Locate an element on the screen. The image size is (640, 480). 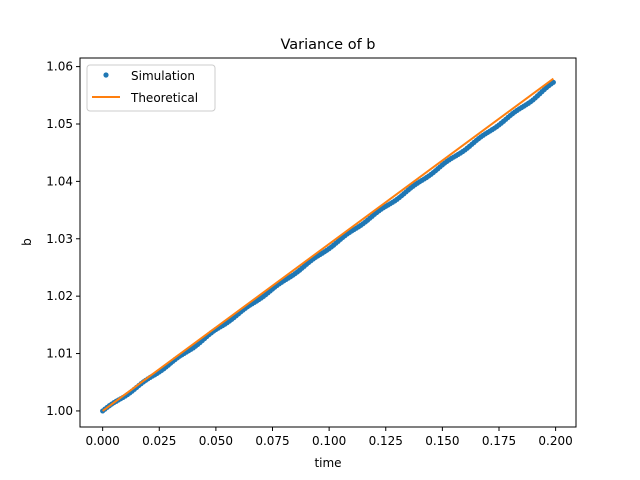
x-tick-label: 0.125 is located at coordinates (386, 441).